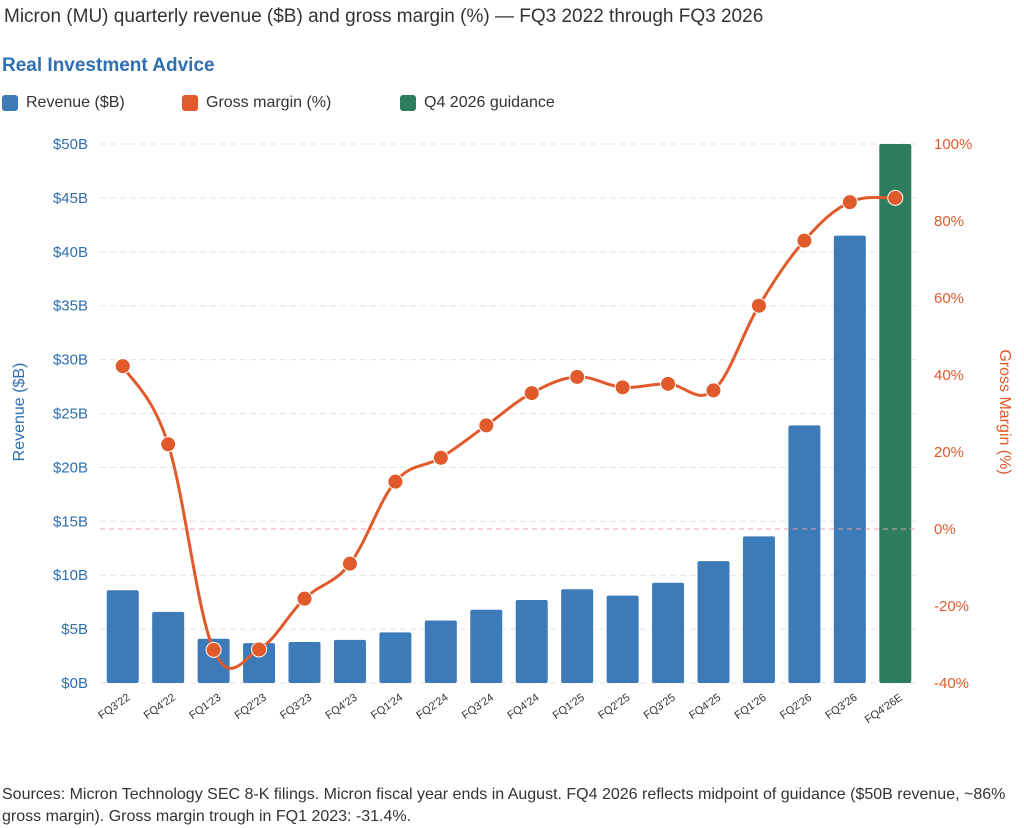  What do you see at coordinates (160, 707) in the screenshot?
I see `x-tick-label: FQ4'22` at bounding box center [160, 707].